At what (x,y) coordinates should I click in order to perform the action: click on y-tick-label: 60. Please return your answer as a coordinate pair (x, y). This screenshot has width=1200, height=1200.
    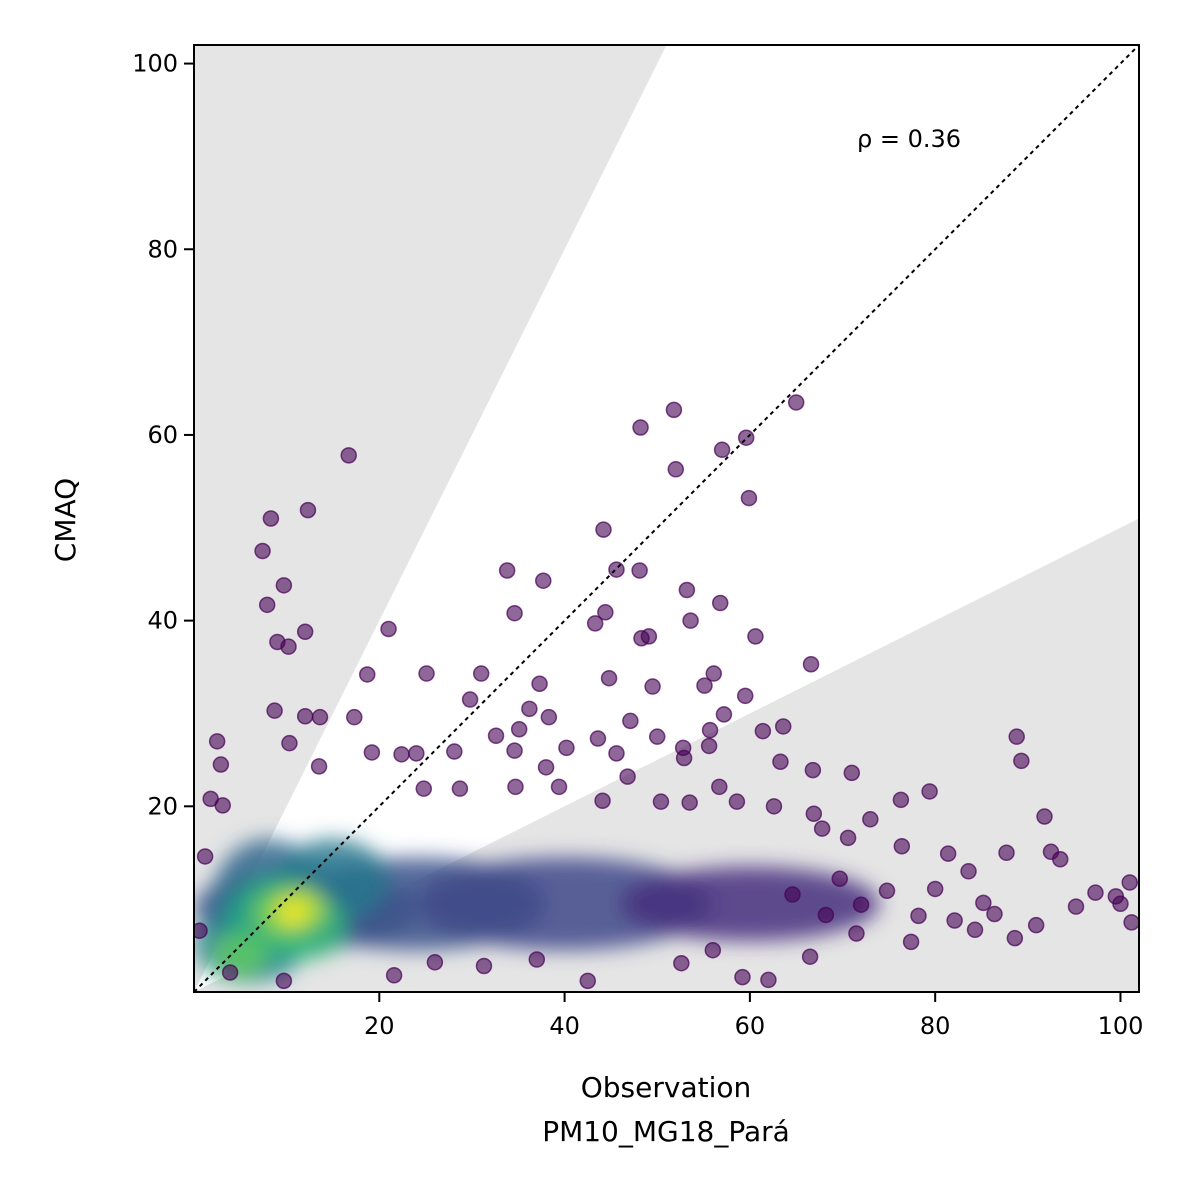
    Looking at the image, I should click on (162, 435).